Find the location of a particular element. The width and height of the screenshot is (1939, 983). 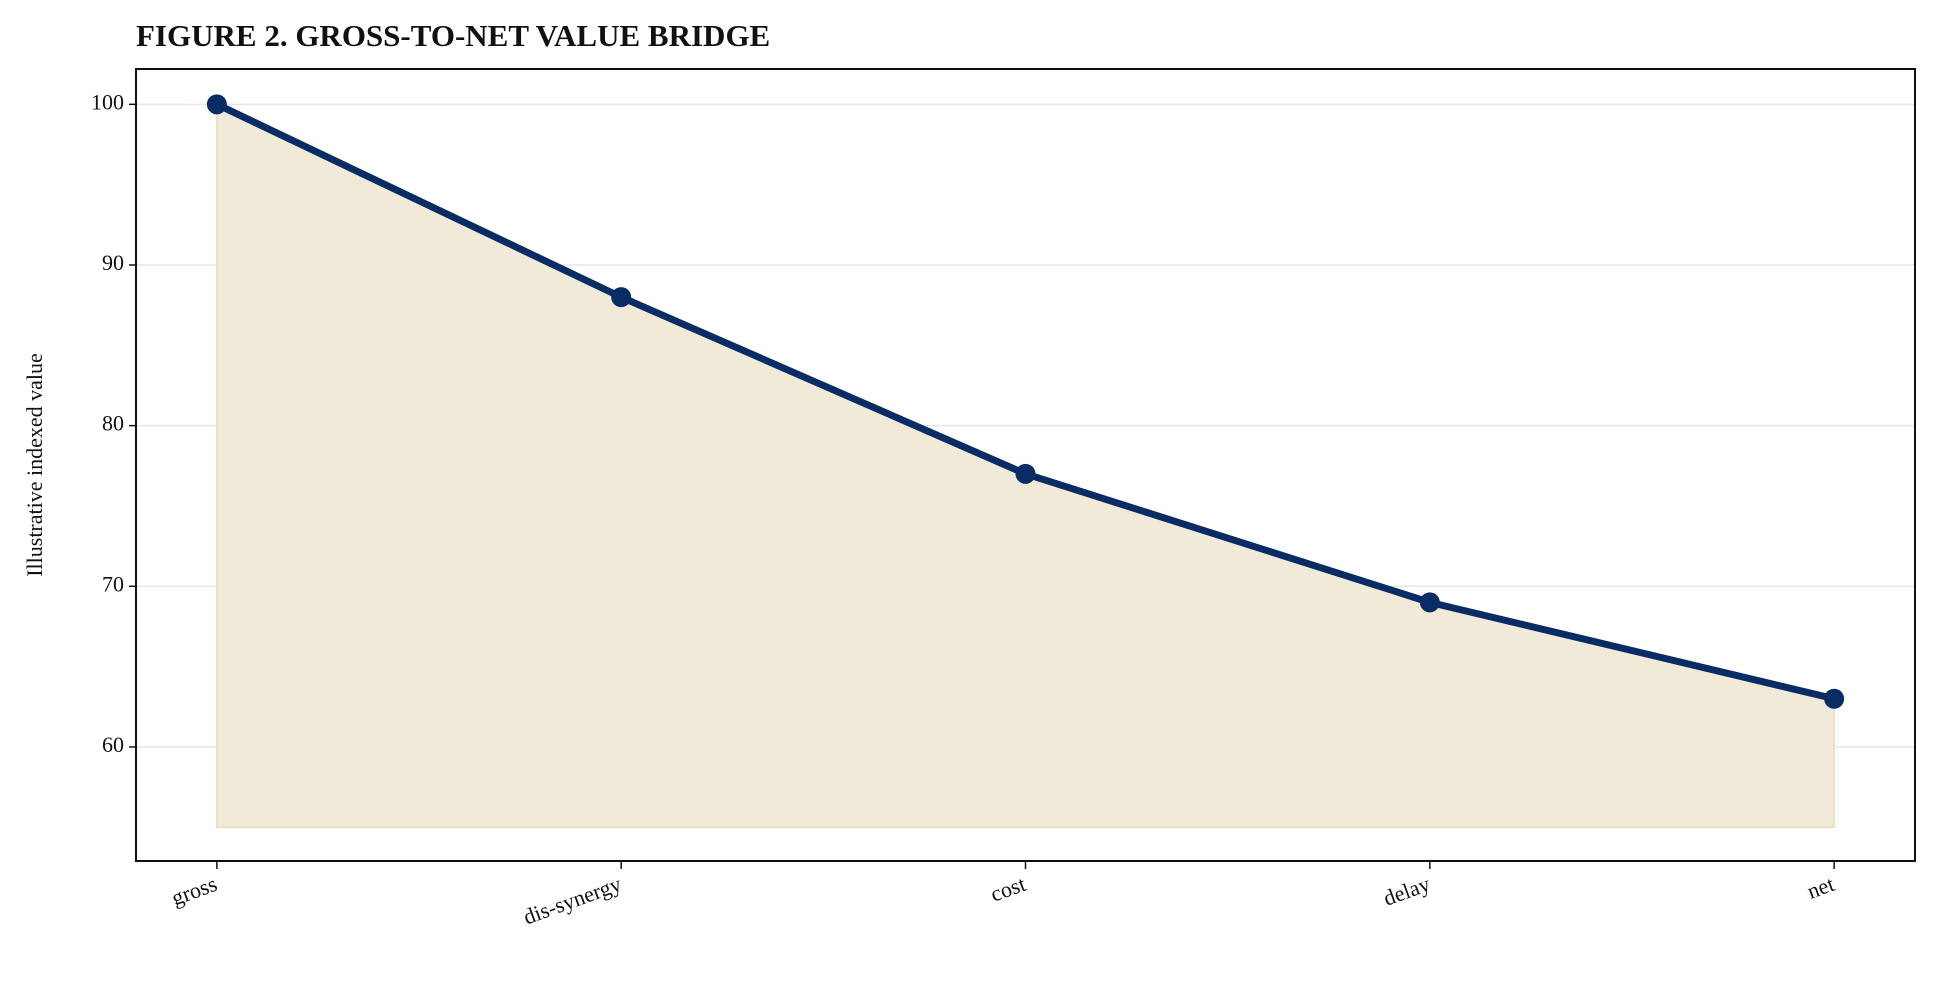

x-tick-label: delay is located at coordinates (1406, 891).